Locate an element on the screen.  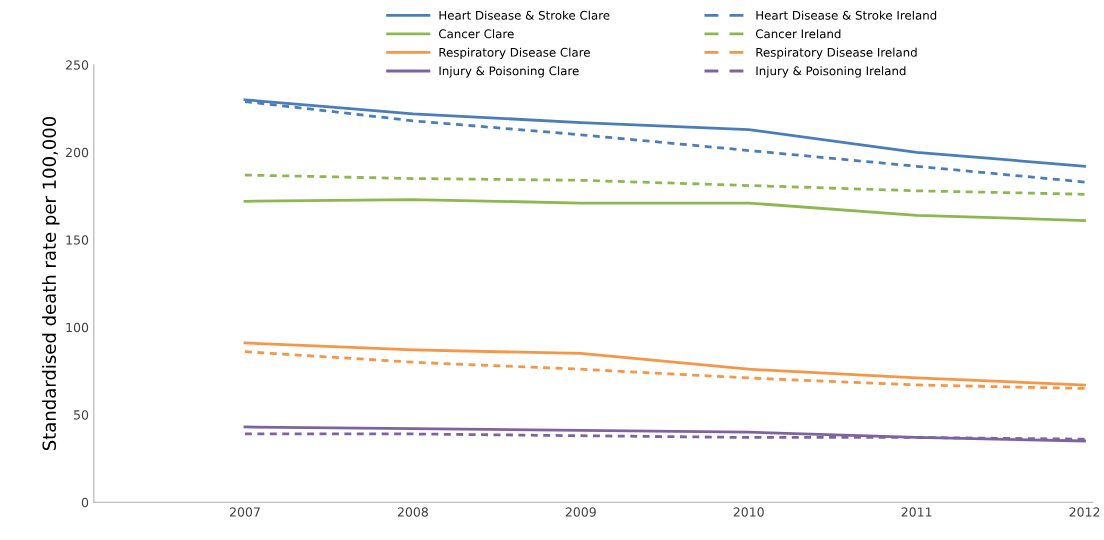
x-tick-label: 2010 is located at coordinates (748, 512).